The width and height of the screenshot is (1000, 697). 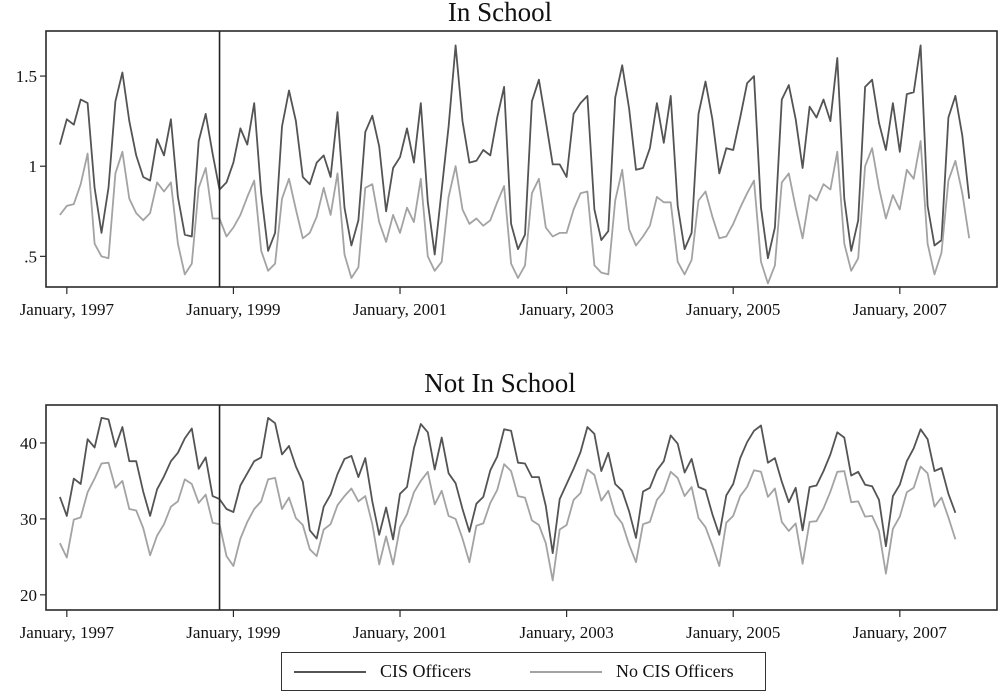 I want to click on y-tick-label-in-school: .5, so click(x=30, y=256).